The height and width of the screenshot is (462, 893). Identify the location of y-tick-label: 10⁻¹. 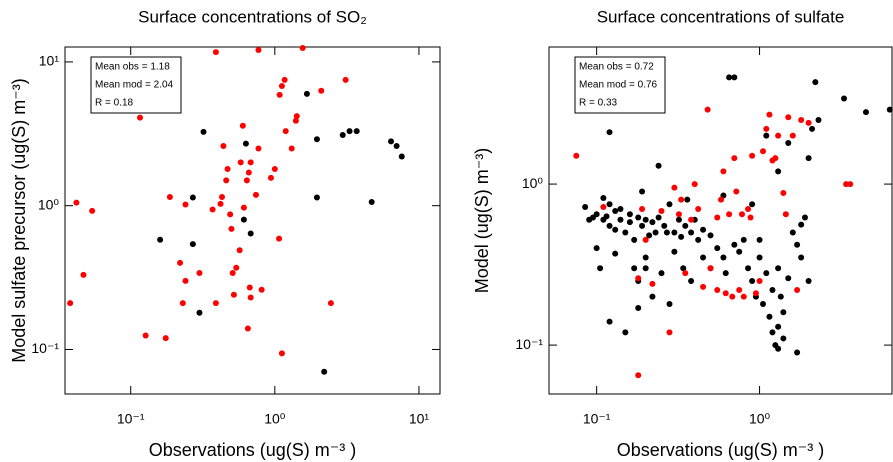
(529, 344).